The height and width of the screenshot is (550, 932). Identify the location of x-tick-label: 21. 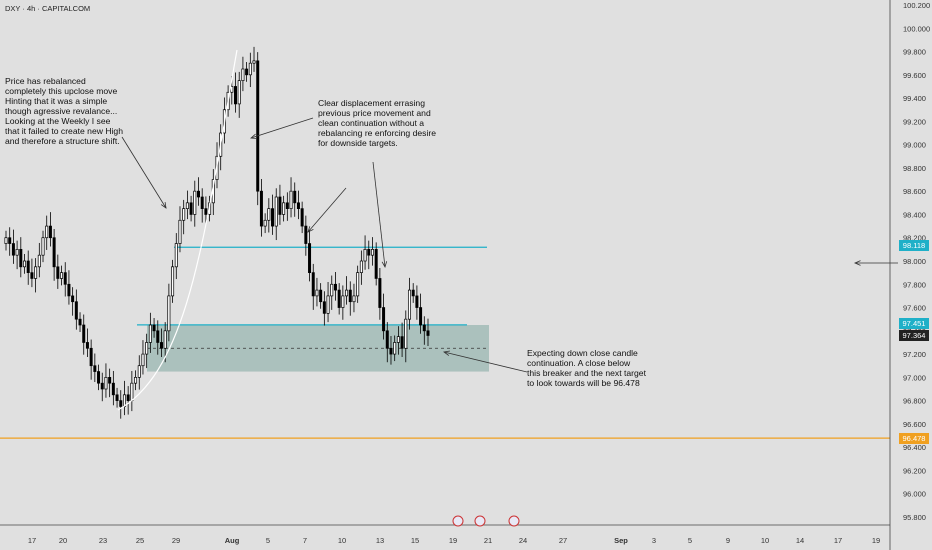
(488, 540).